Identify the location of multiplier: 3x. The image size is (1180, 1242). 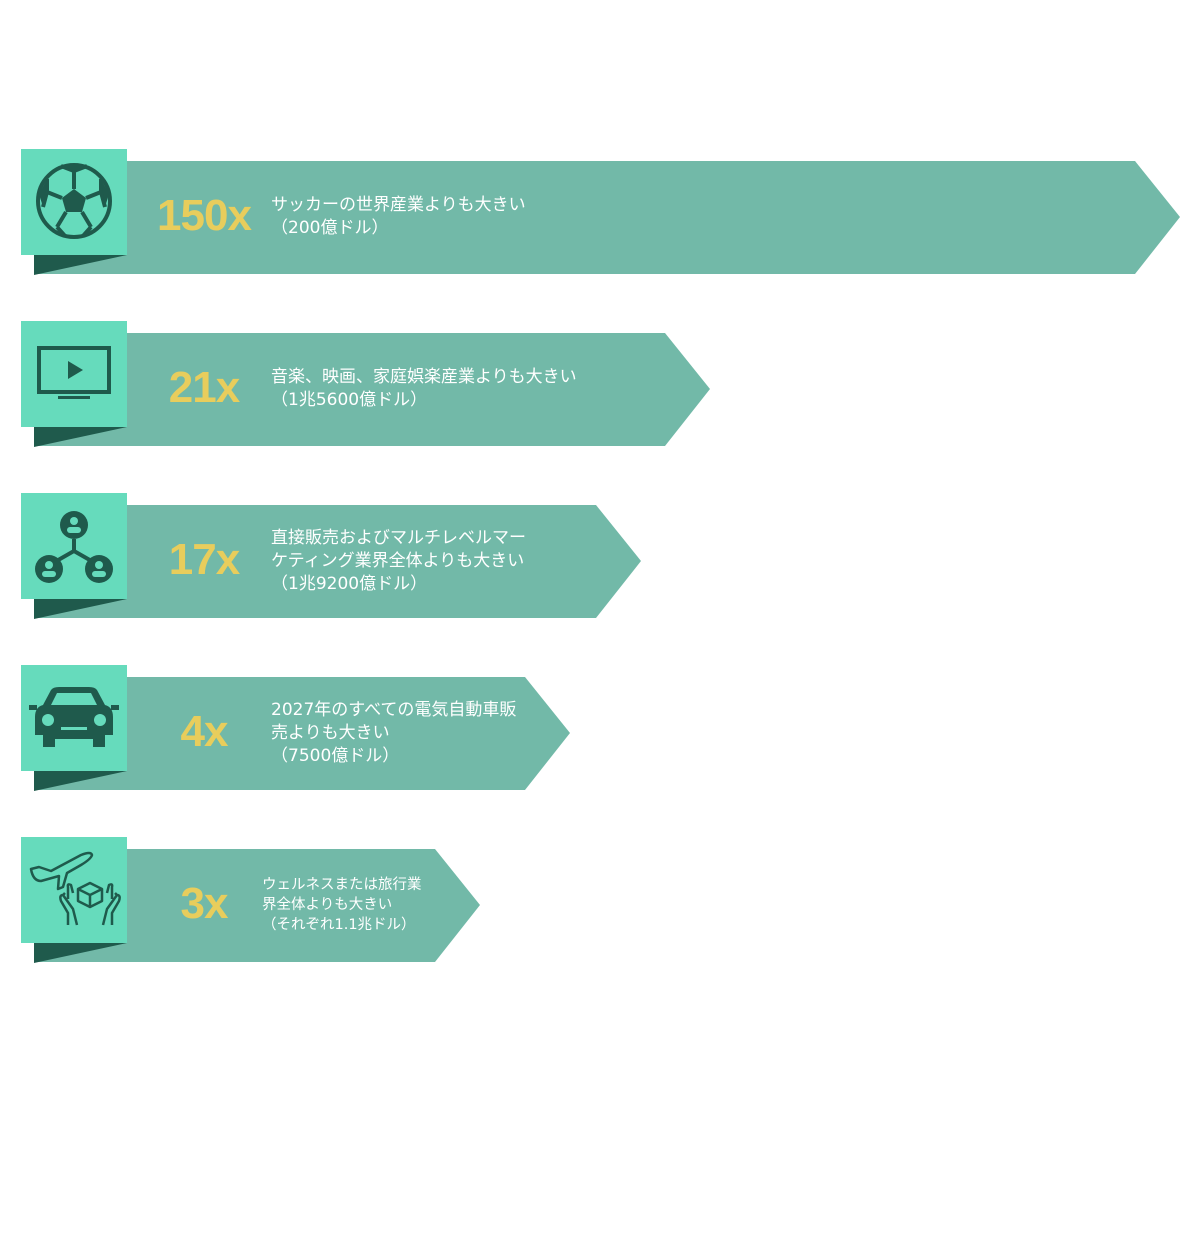
(204, 903).